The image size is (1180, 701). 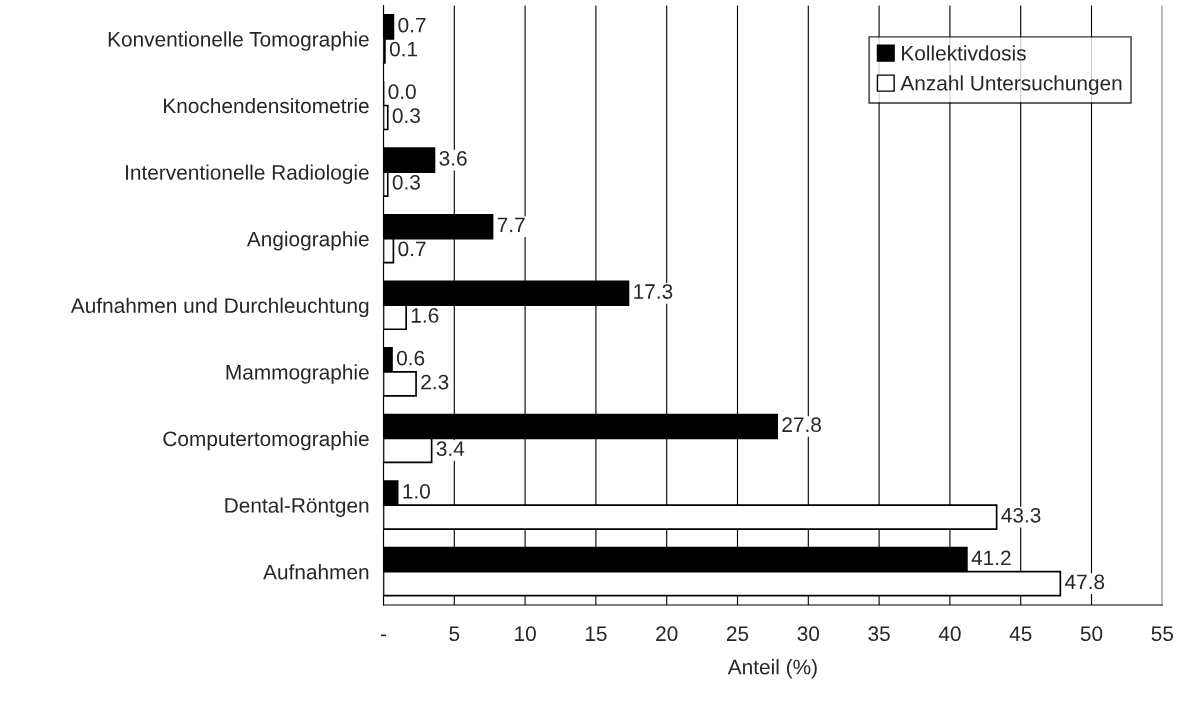 What do you see at coordinates (596, 634) in the screenshot?
I see `x-tick-label: 15` at bounding box center [596, 634].